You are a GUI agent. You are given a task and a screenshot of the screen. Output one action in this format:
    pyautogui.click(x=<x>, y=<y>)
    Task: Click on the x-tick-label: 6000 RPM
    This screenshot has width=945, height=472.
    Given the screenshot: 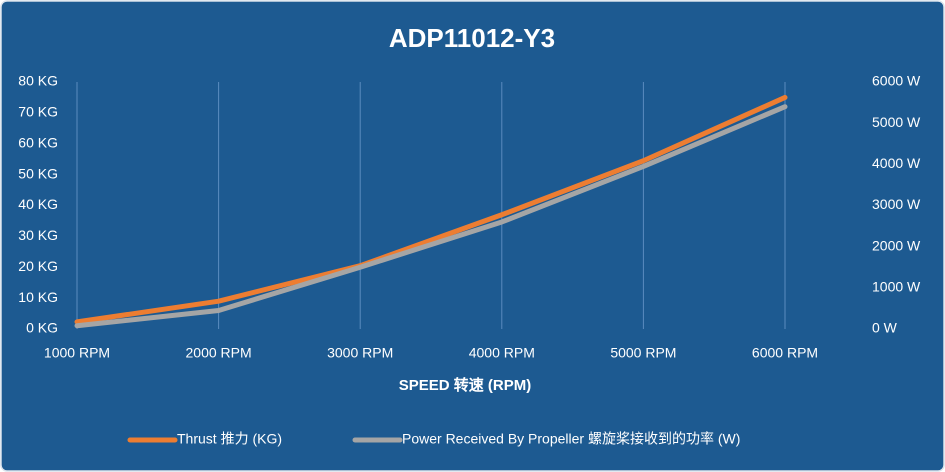 What is the action you would take?
    pyautogui.click(x=785, y=353)
    